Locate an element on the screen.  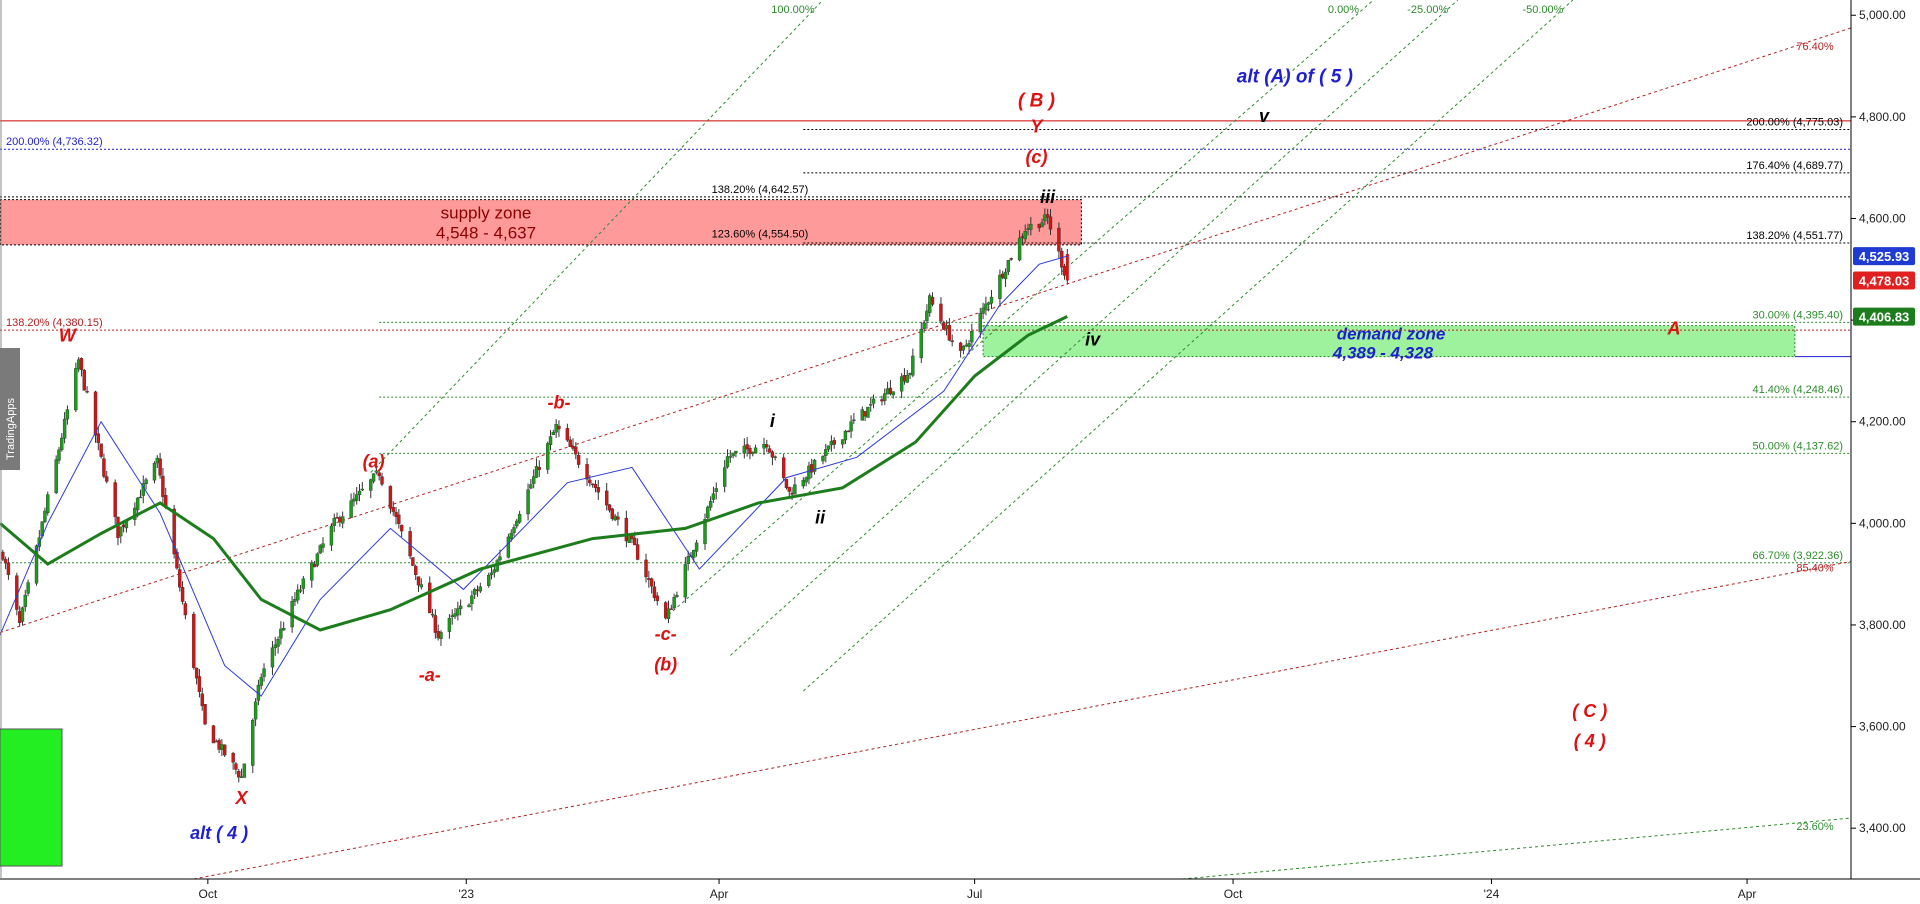
blue-average-badge is located at coordinates (1884, 256).